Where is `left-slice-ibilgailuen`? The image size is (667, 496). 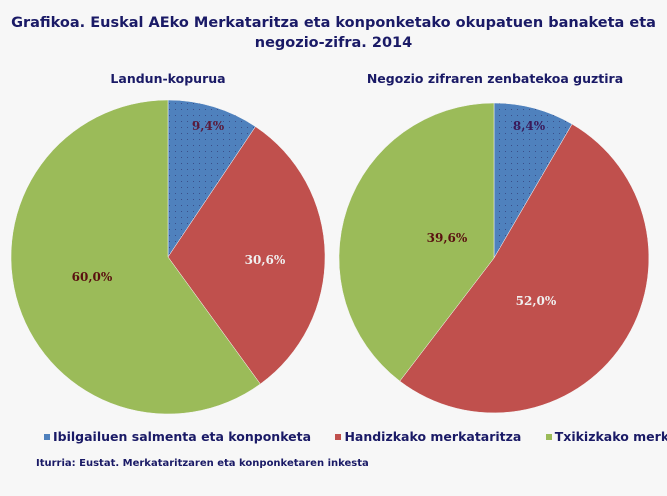 left-slice-ibilgailuen is located at coordinates (211, 178).